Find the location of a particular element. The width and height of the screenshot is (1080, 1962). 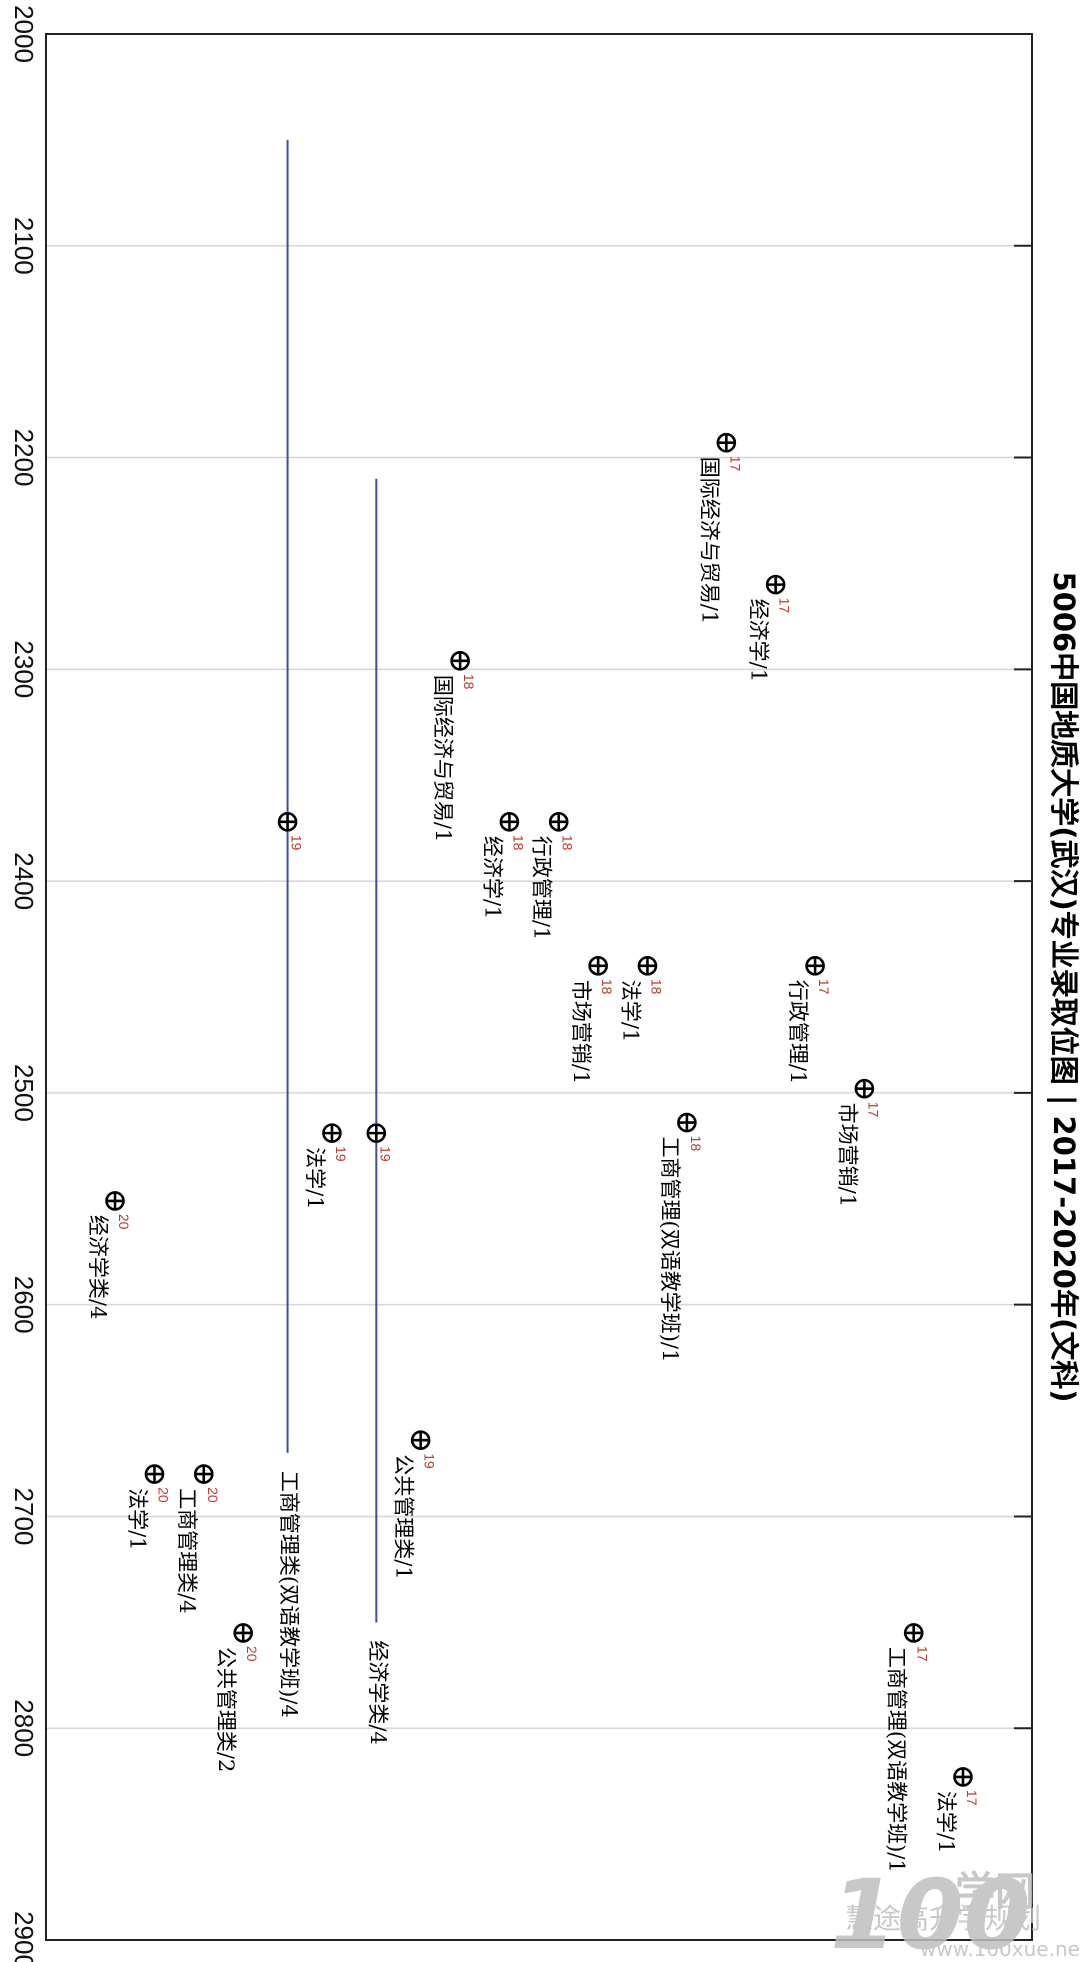

point-annotation: 17 市场营销/1 is located at coordinates (858, 1154).